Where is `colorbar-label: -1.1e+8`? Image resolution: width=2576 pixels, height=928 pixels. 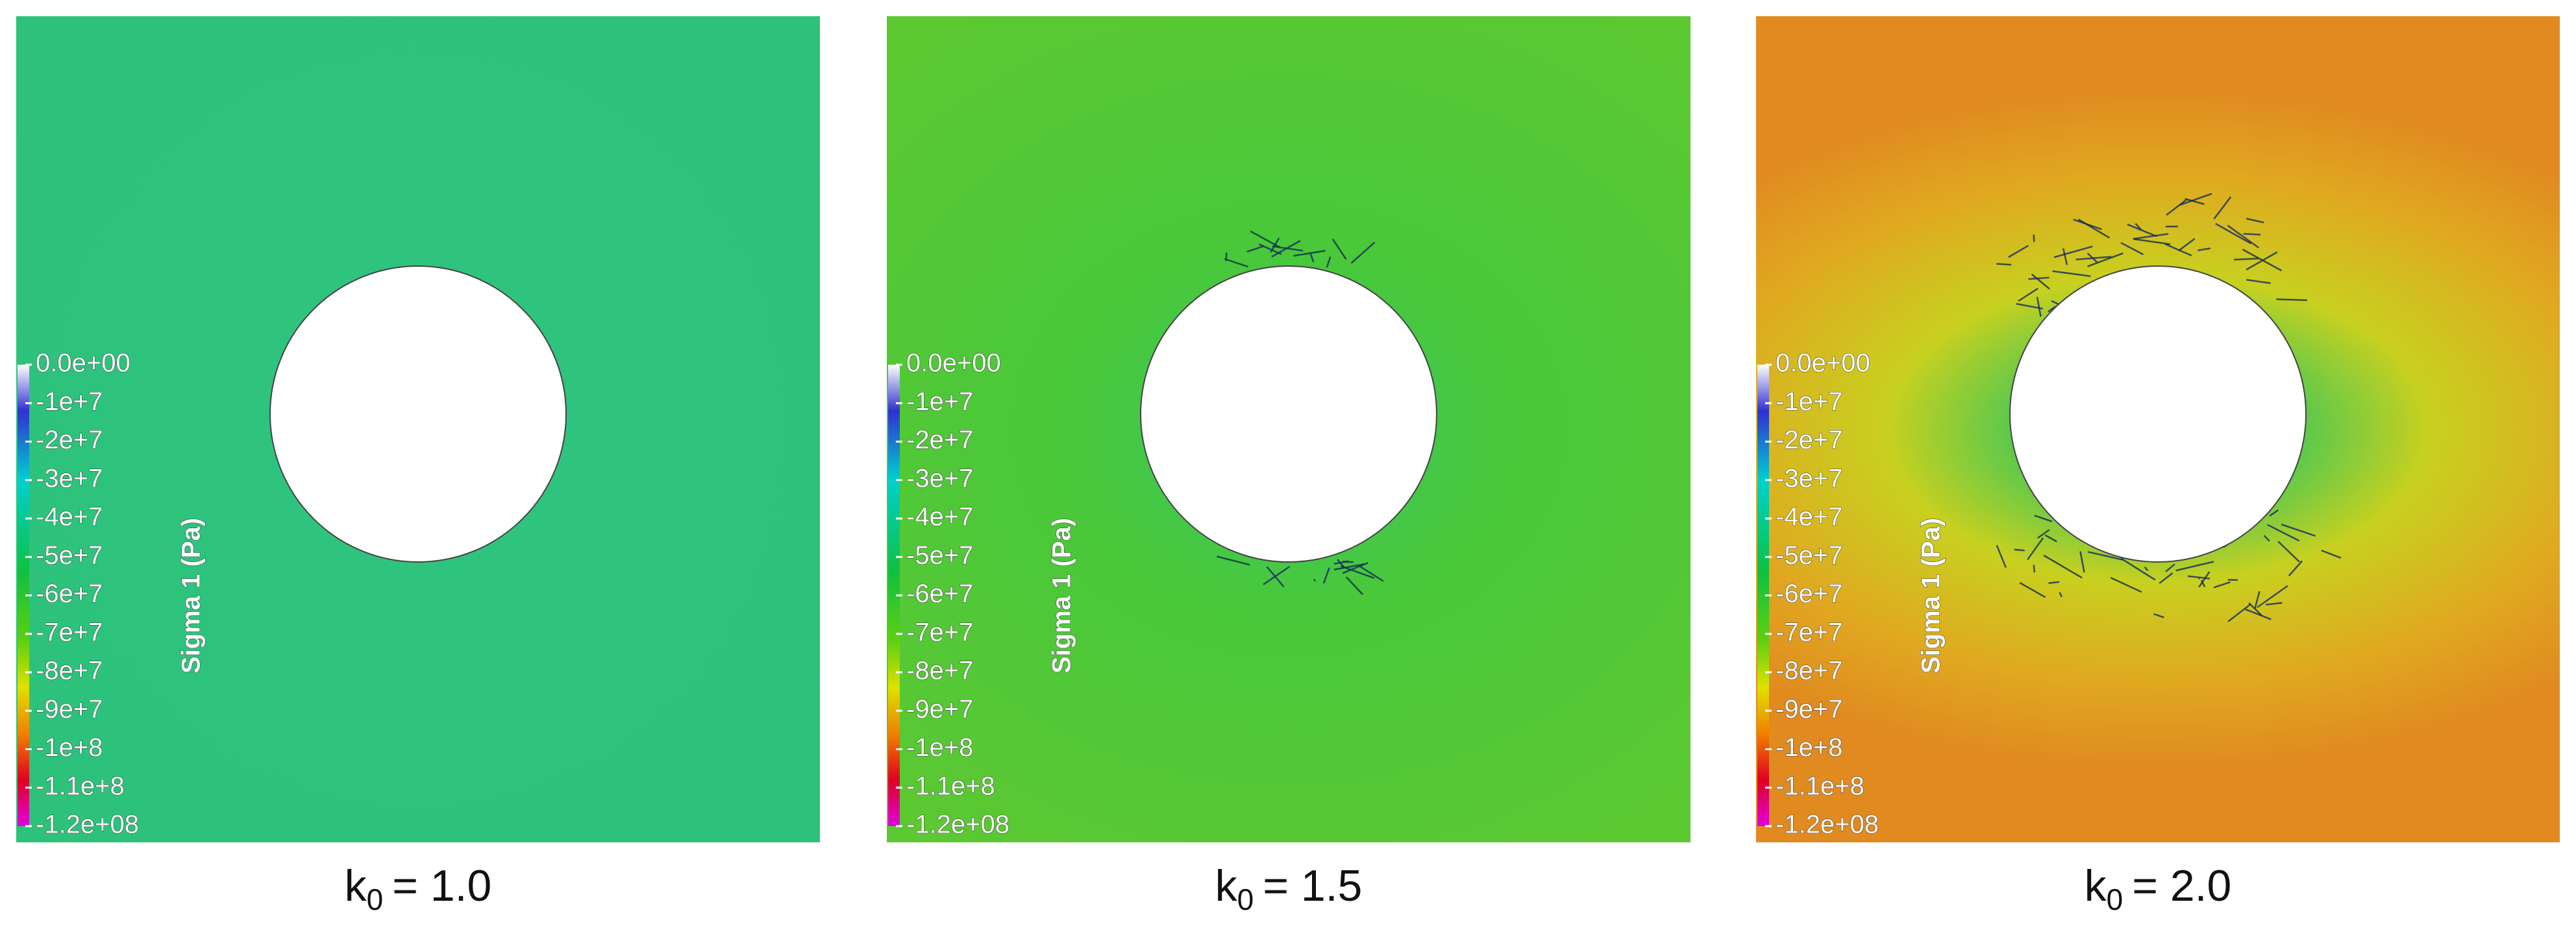 colorbar-label: -1.1e+8 is located at coordinates (80, 786).